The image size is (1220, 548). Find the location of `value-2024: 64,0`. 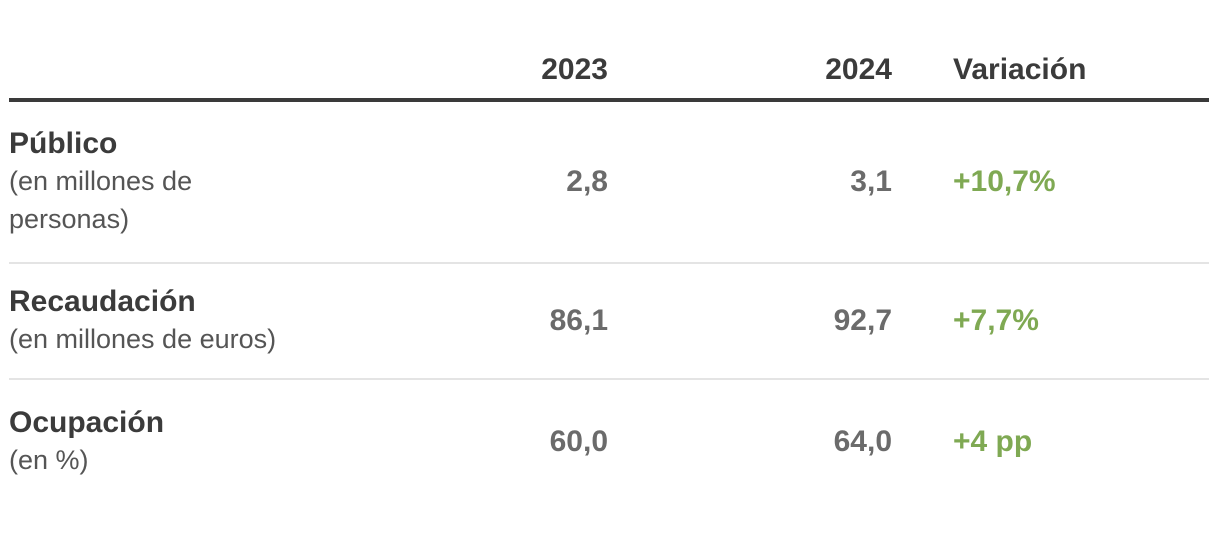

value-2024: 64,0 is located at coordinates (862, 441).